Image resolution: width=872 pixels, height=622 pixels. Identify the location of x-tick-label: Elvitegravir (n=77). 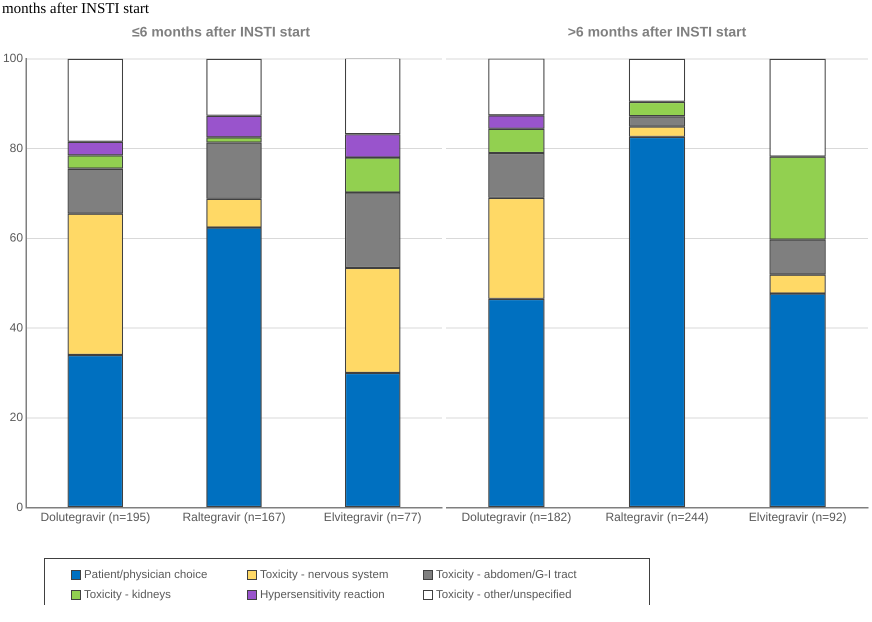
(373, 517).